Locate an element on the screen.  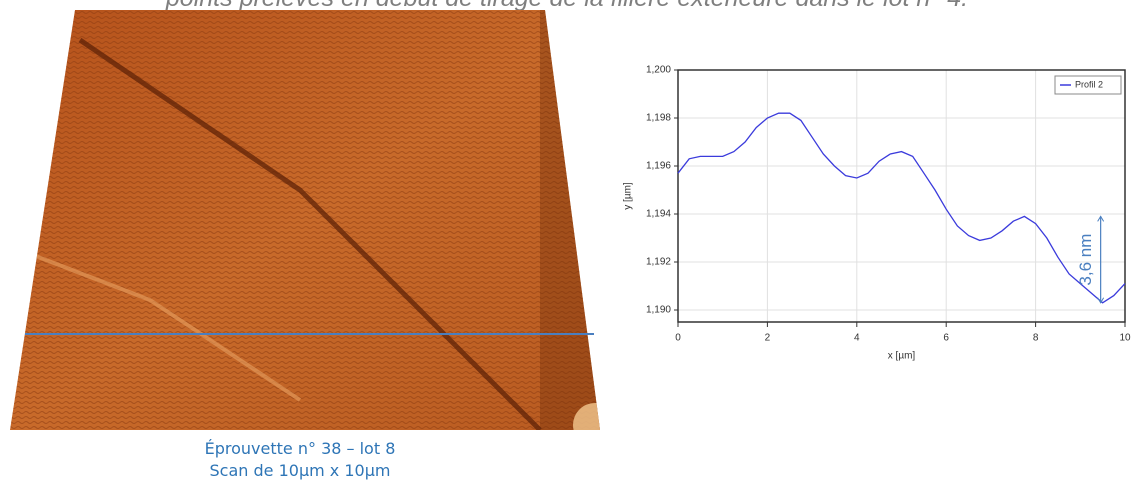
caption-line: Éprouvette n° 38 – lot 8 is located at coordinates (300, 448).